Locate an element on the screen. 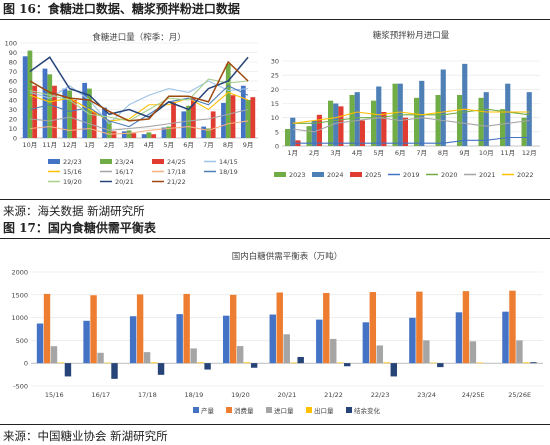 Image resolution: width=550 pixels, height=445 pixels. figure17-title: 图 17：国内食糖供需平衡表 is located at coordinates (275, 229).